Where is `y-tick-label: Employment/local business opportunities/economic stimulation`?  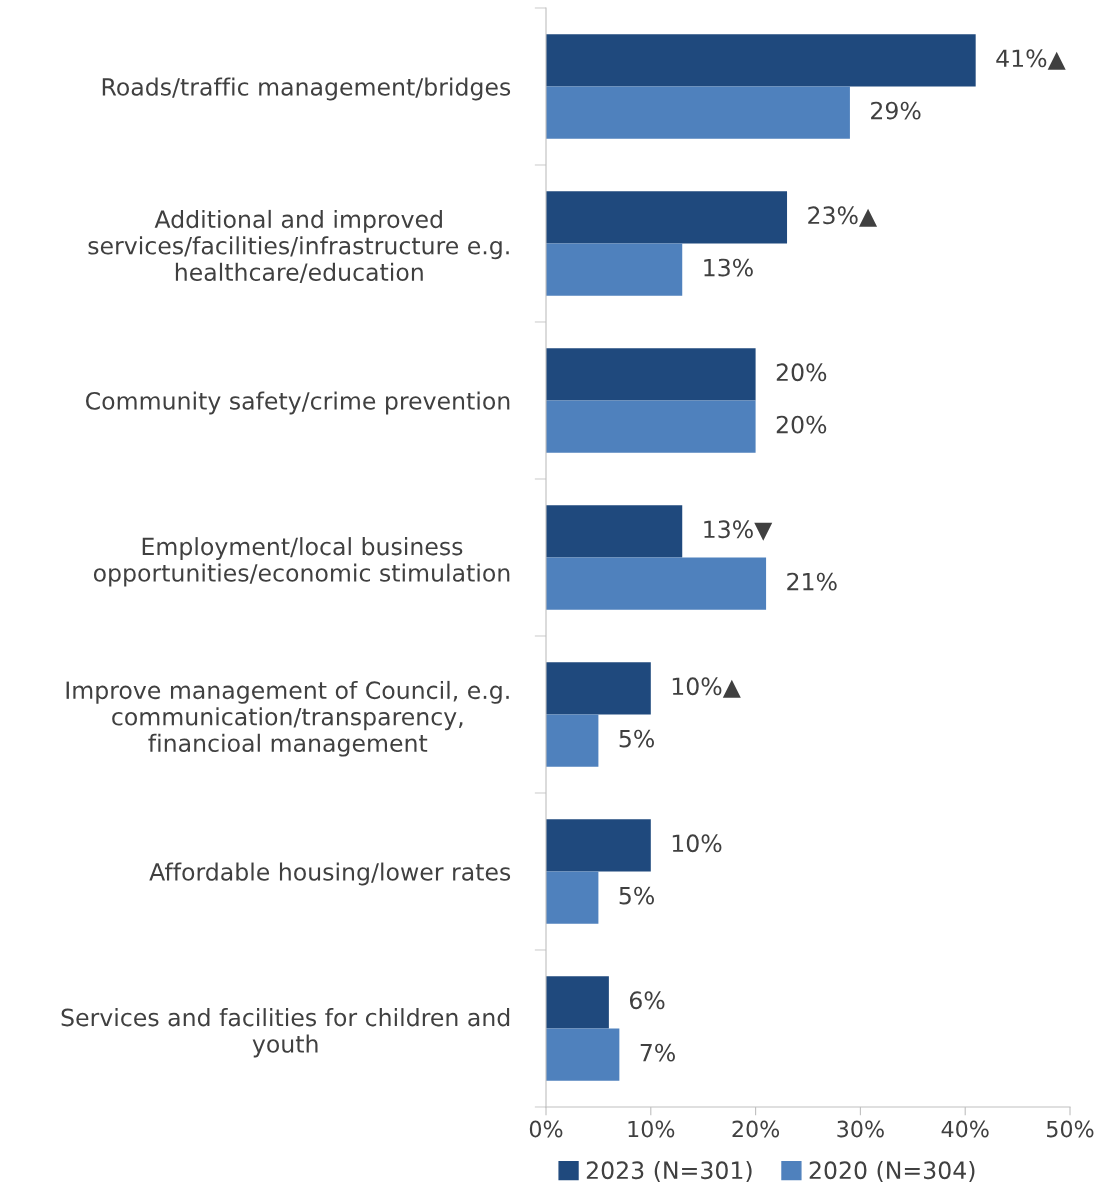
y-tick-label: Employment/local business opportunities/economic stimulation is located at coordinates (301, 562).